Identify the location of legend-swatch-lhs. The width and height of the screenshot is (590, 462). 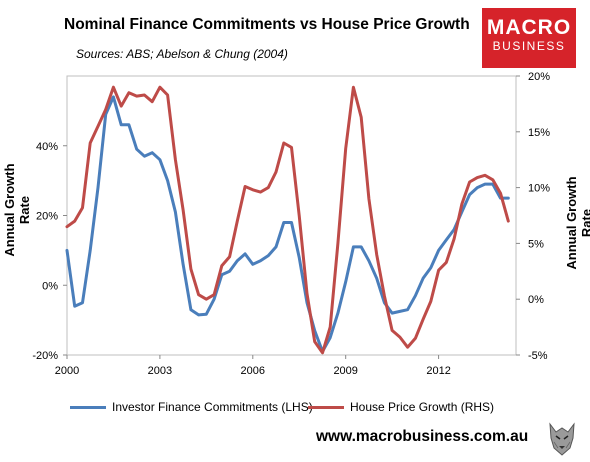
(88, 407).